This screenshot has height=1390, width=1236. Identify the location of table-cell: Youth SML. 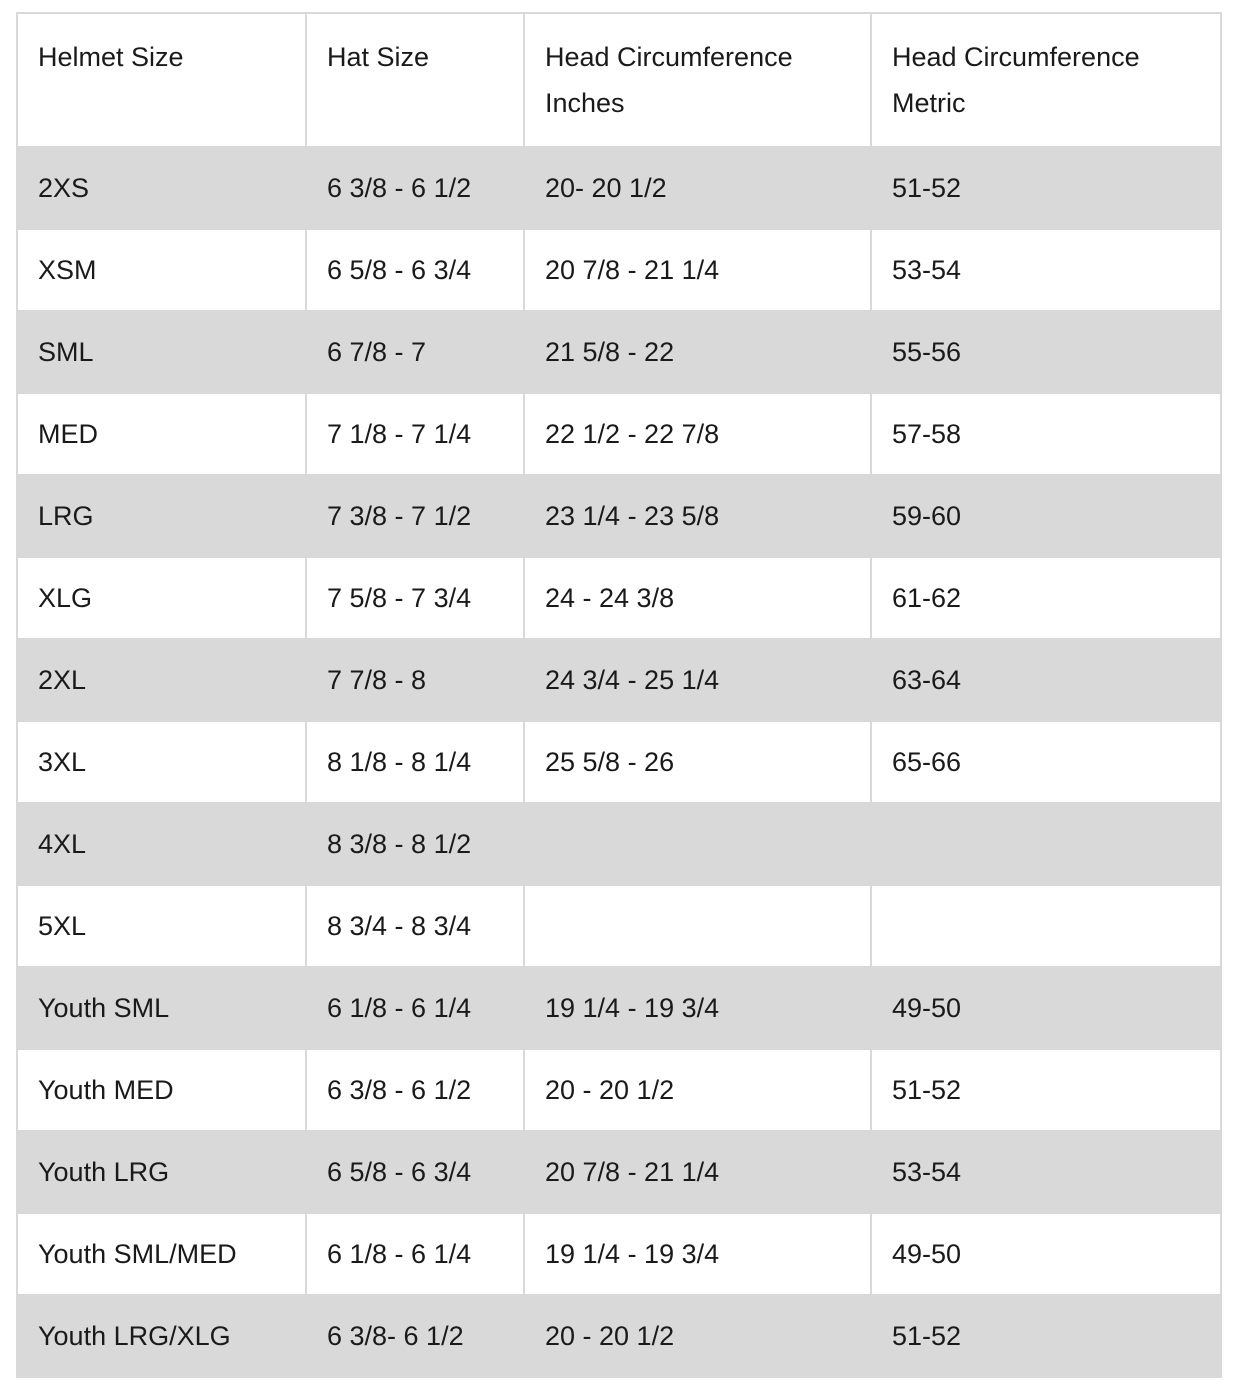
(161, 1008).